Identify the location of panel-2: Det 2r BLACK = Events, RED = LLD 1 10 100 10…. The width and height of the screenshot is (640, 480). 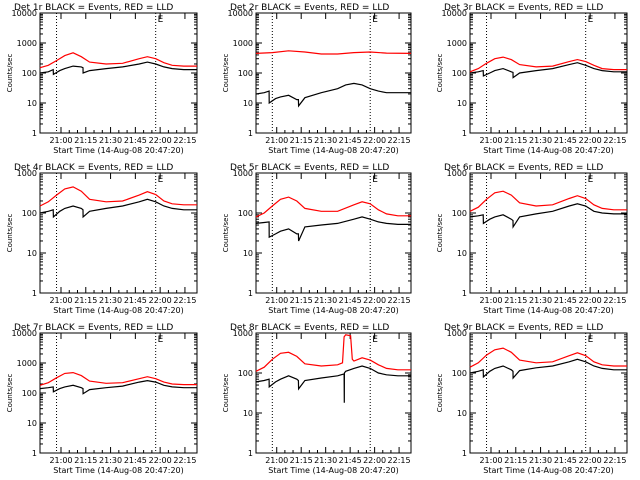
(317, 79).